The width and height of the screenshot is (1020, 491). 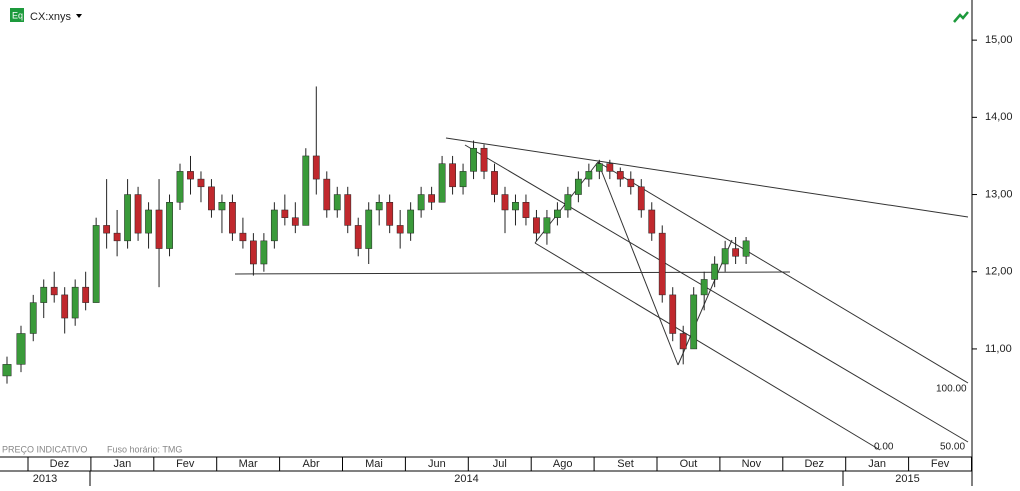 What do you see at coordinates (437, 464) in the screenshot?
I see `x-tick-label: Jun` at bounding box center [437, 464].